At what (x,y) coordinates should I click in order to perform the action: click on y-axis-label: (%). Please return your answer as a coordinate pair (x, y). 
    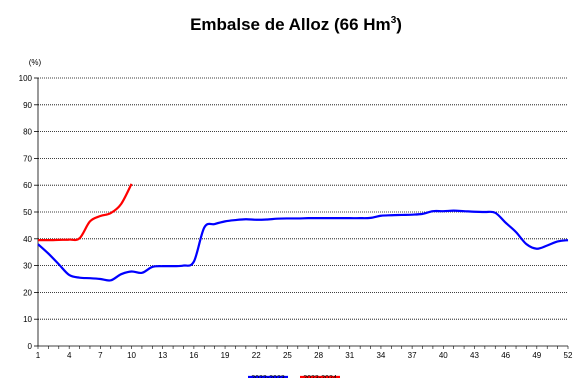
    Looking at the image, I should click on (35, 62).